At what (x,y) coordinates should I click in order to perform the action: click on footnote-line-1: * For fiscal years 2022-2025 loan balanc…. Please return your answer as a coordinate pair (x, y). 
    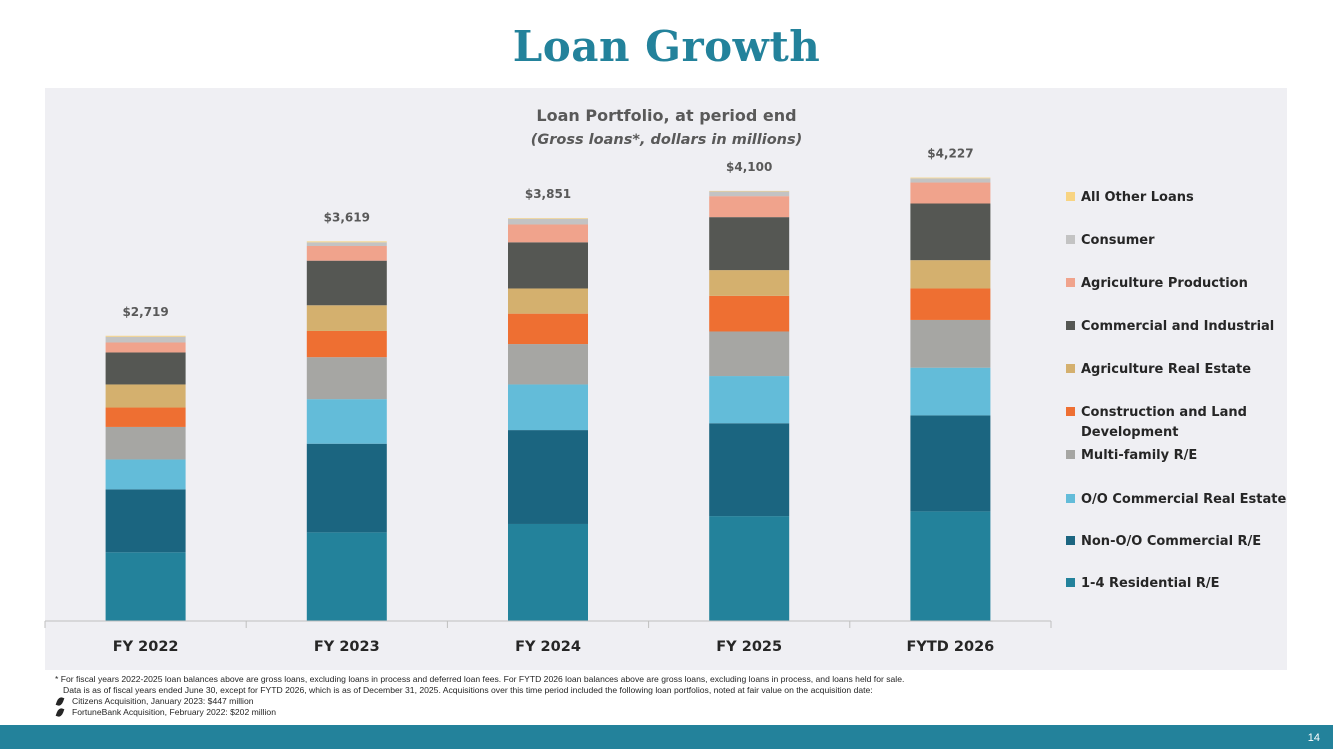
    Looking at the image, I should click on (480, 679).